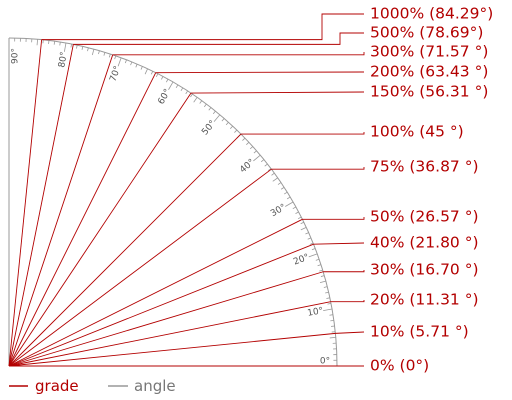 The width and height of the screenshot is (512, 400). Describe the element at coordinates (426, 33) in the screenshot. I see `grade-label: 500% (78.69°)` at that location.